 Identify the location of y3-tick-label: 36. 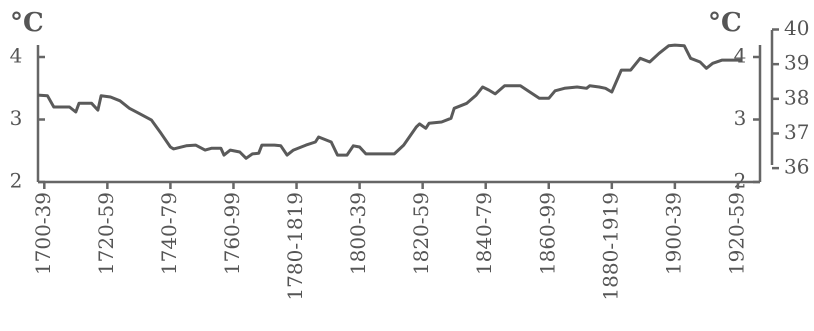
(796, 167).